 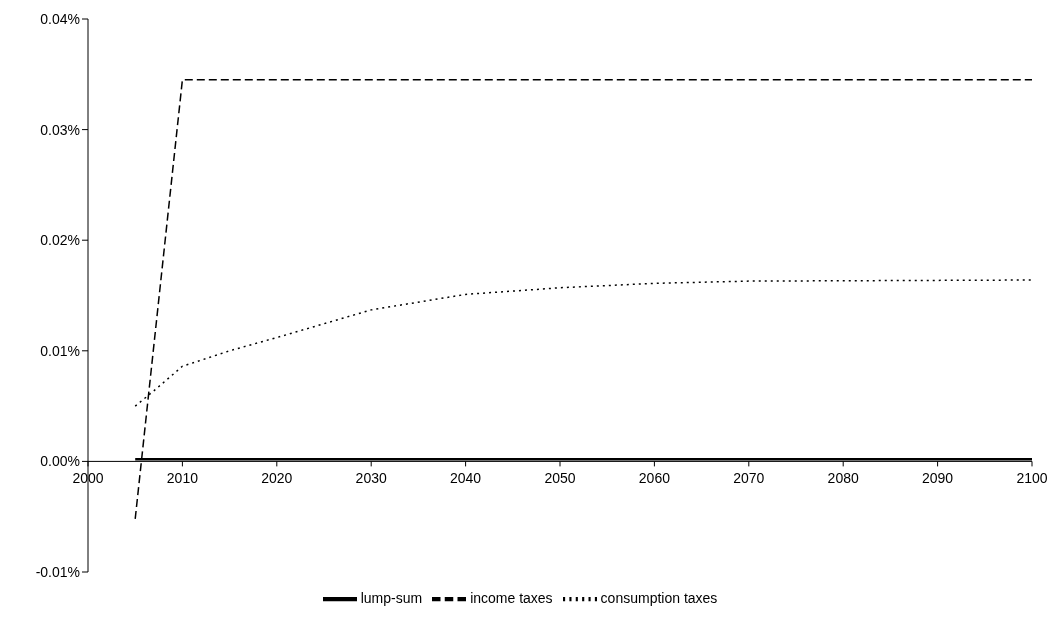 What do you see at coordinates (57, 571) in the screenshot?
I see `y-tick-label: -0.01%` at bounding box center [57, 571].